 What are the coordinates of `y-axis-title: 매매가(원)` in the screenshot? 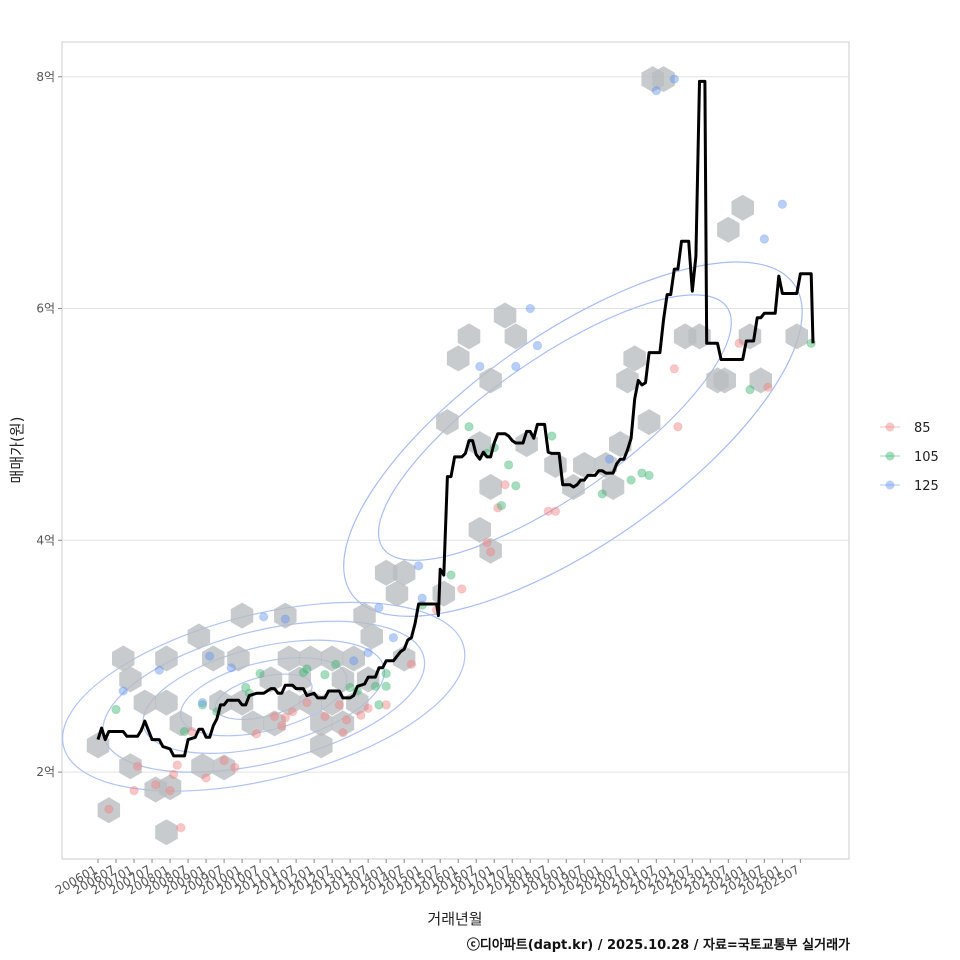 It's located at (17, 450).